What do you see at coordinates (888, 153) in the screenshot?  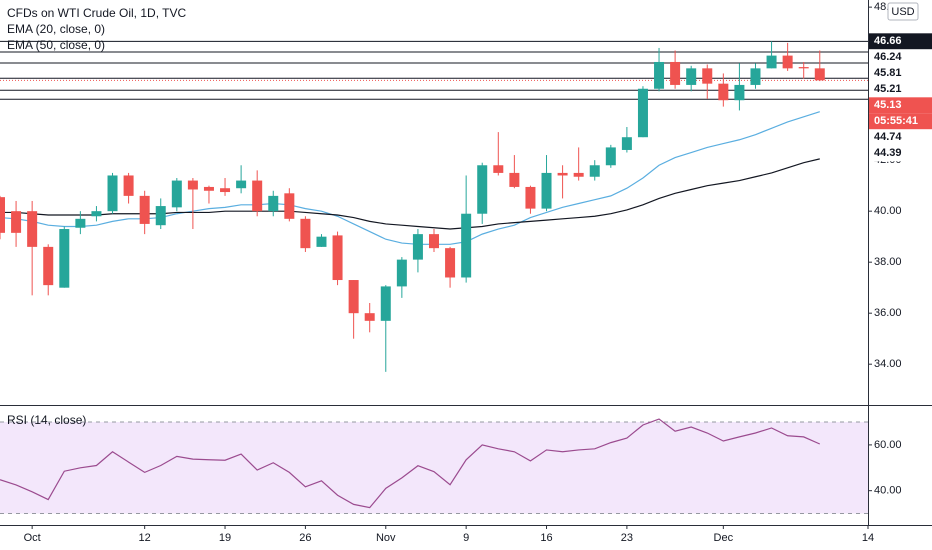 I see `price-label: 44.39` at bounding box center [888, 153].